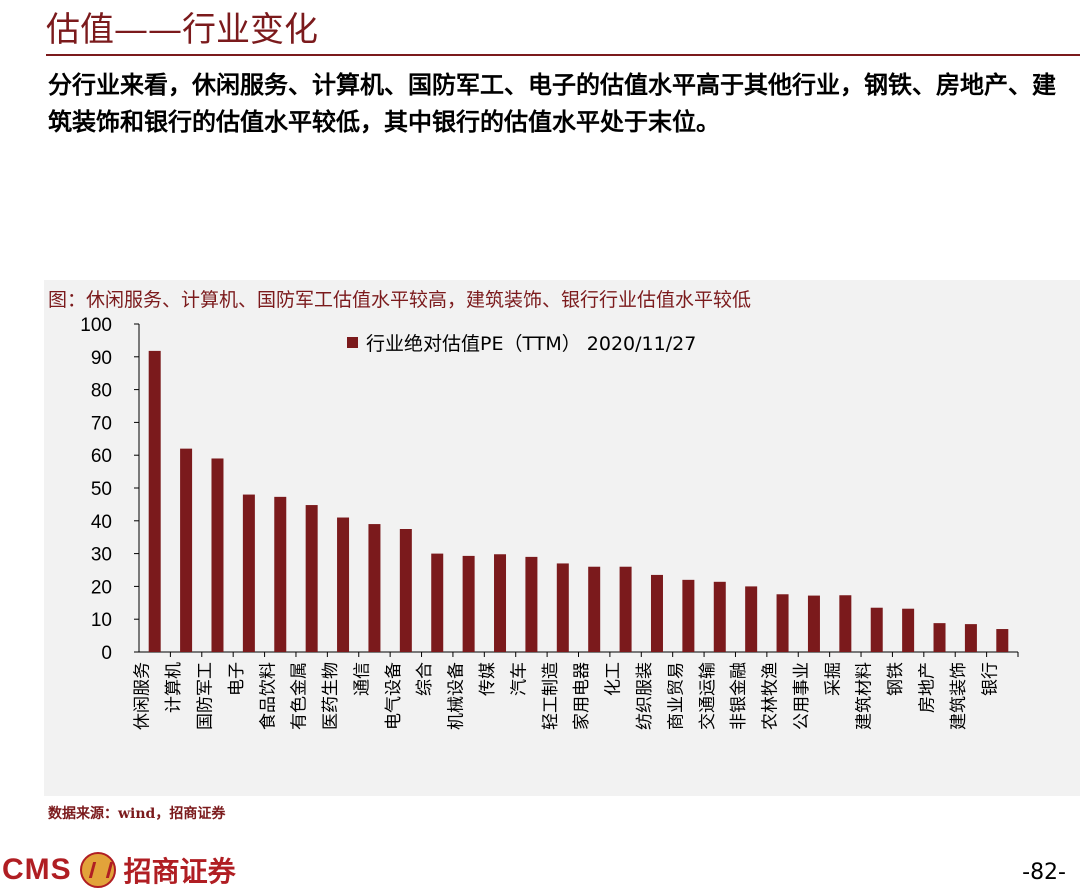  Describe the element at coordinates (394, 696) in the screenshot. I see `x-category-label: 电气设备` at that location.